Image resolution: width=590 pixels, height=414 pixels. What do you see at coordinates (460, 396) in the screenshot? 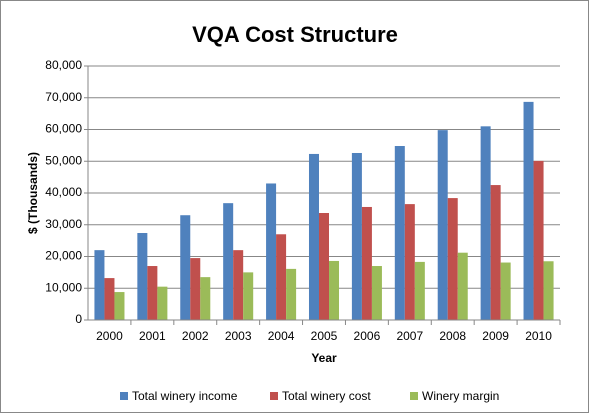
I see `legend-label: Winery margin` at bounding box center [460, 396].